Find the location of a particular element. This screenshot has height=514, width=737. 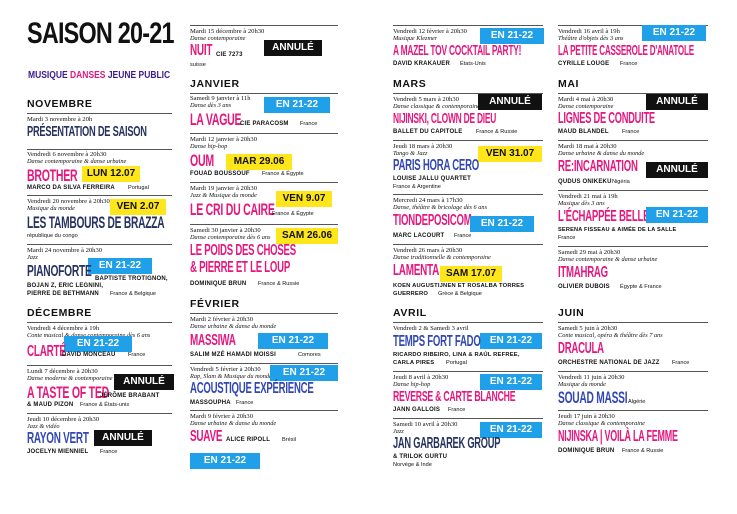

event-company: GUERRERO is located at coordinates (411, 294).